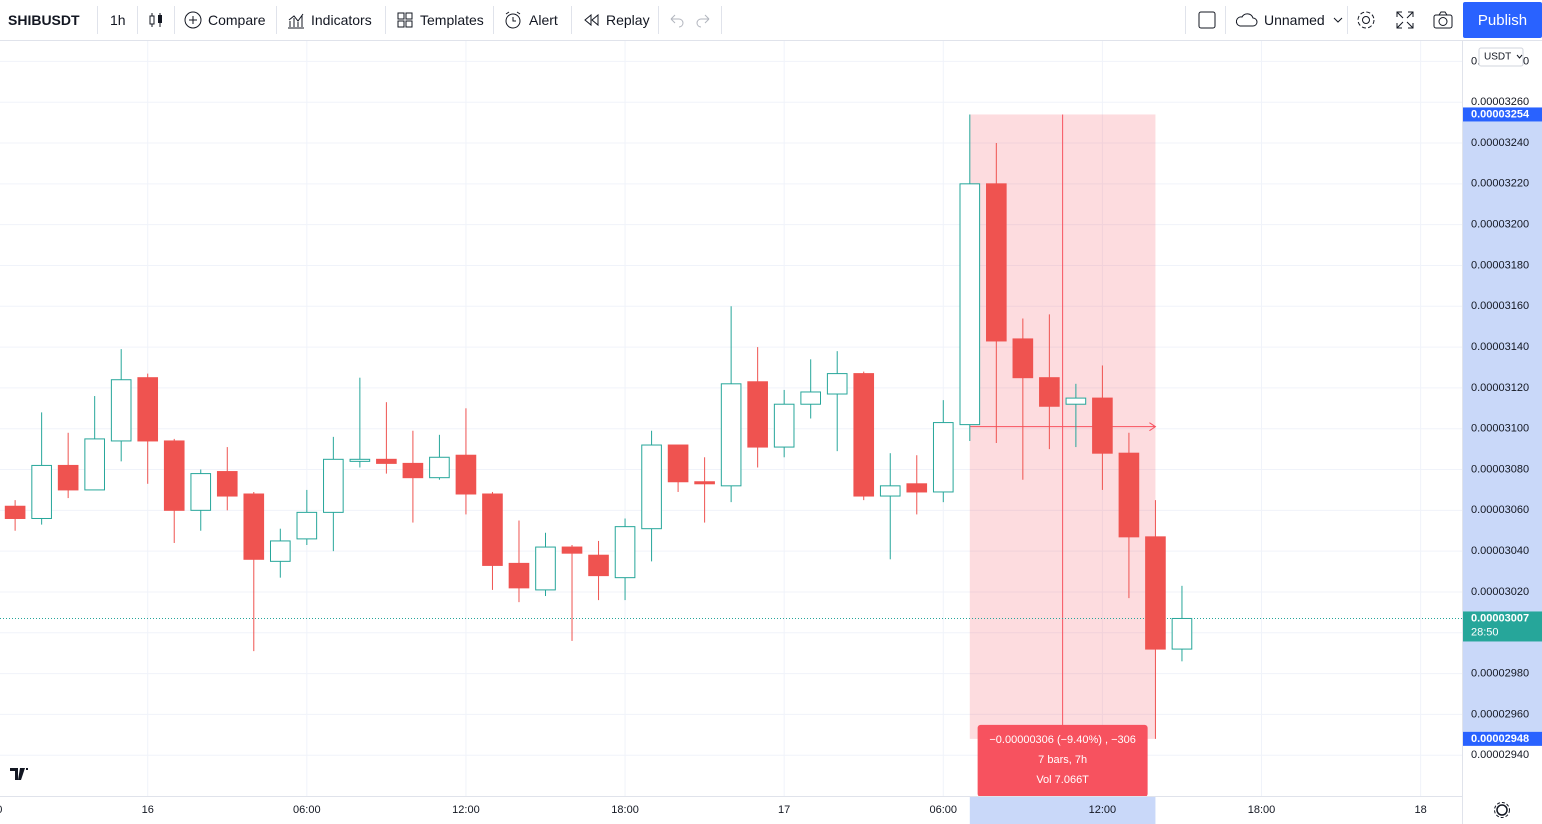 Image resolution: width=1542 pixels, height=824 pixels. Describe the element at coordinates (1062, 760) in the screenshot. I see `measure-box` at that location.